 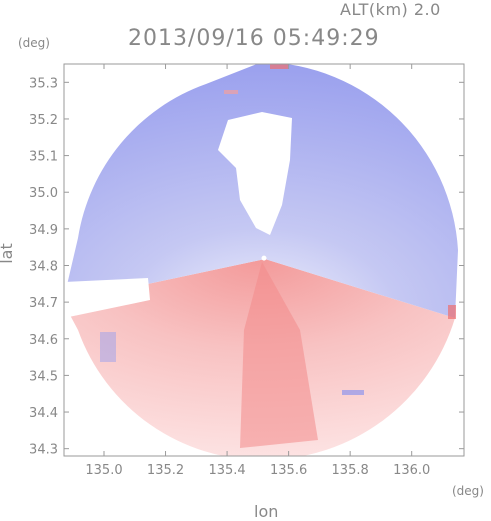 What do you see at coordinates (43, 266) in the screenshot?
I see `y-tick-label: 34.8` at bounding box center [43, 266].